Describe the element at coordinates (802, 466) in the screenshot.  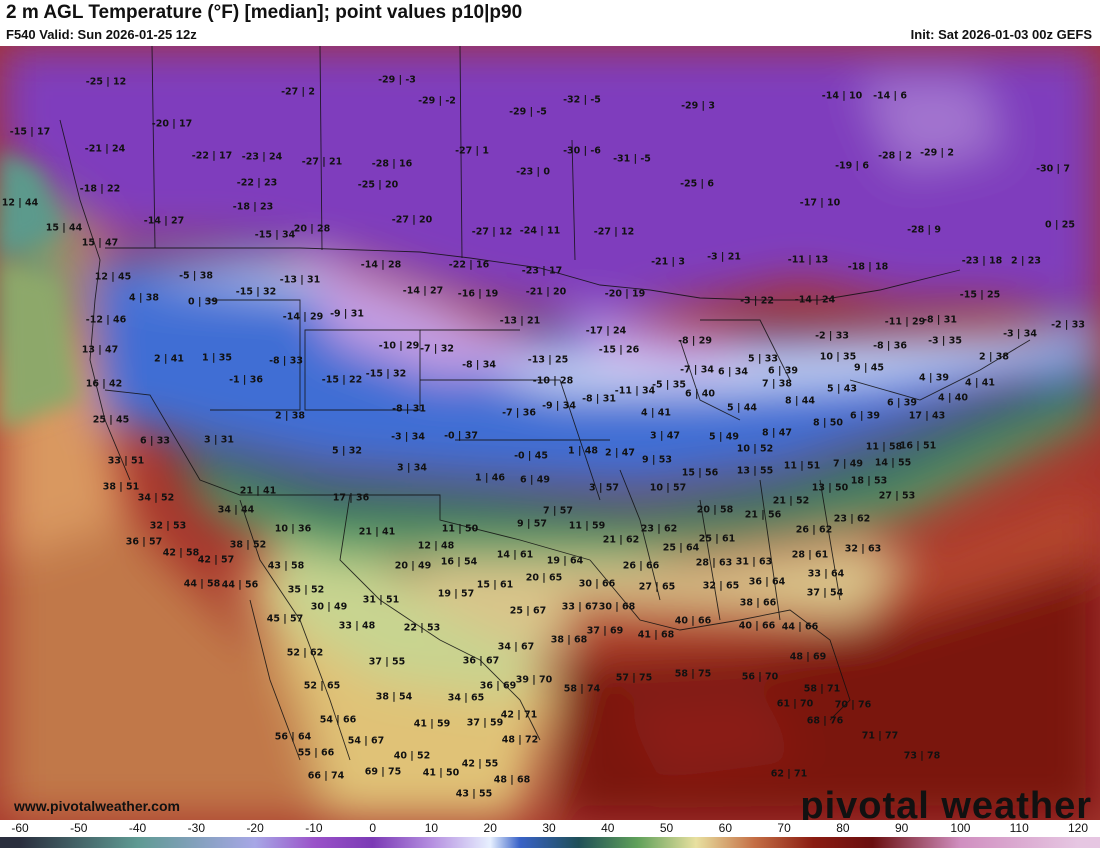
I see `point-value: 11 | 51` at that location.